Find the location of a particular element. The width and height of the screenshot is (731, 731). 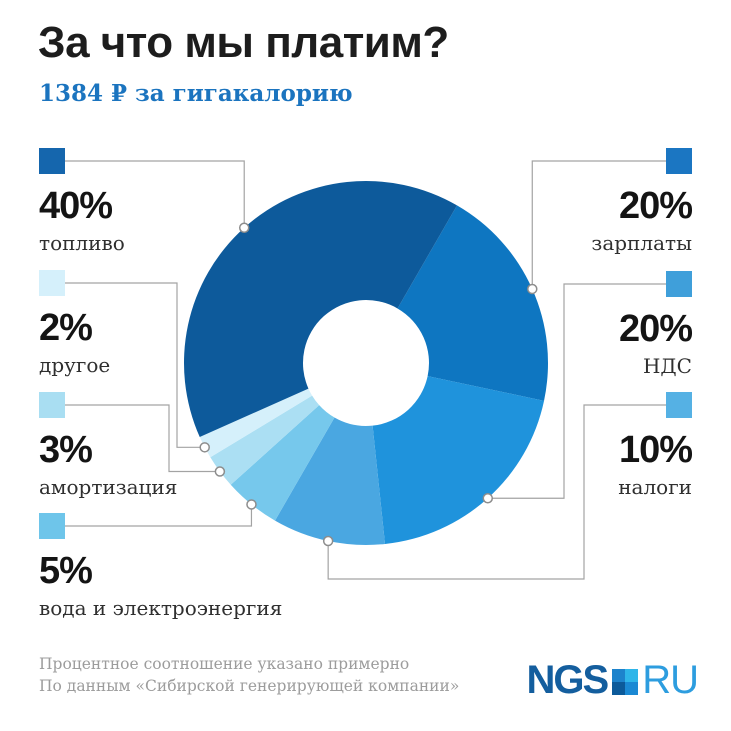

legend-label: другое is located at coordinates (75, 365).